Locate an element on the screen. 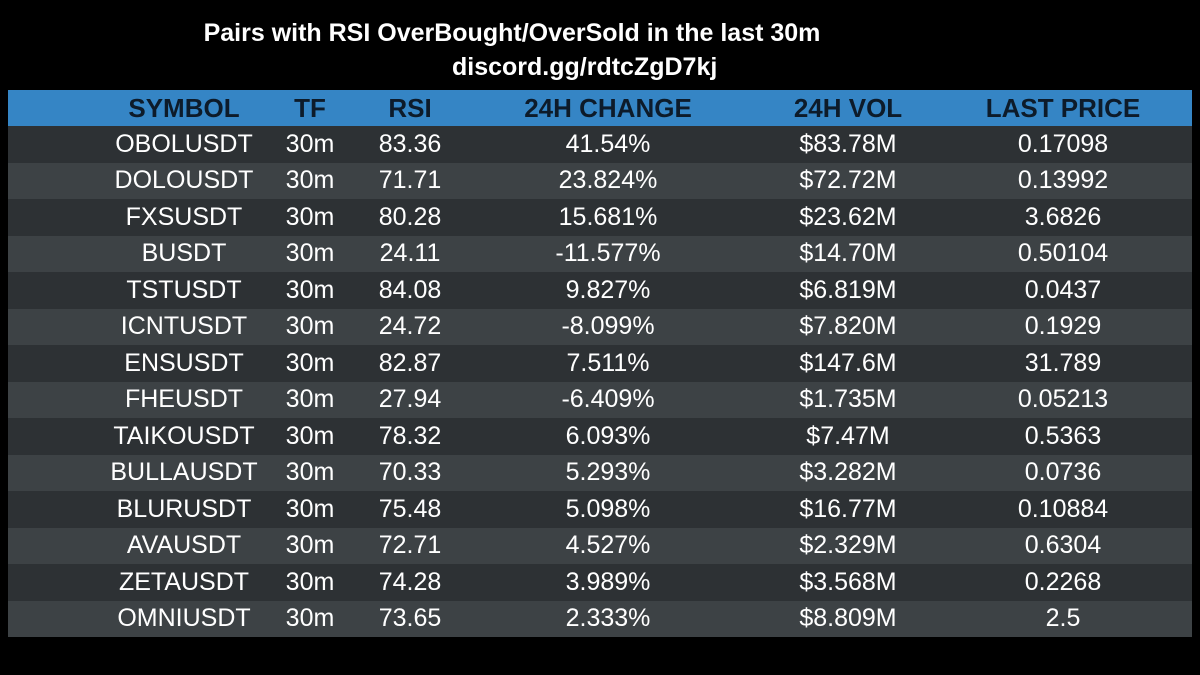  price-cell: 2.5 is located at coordinates (1063, 618).